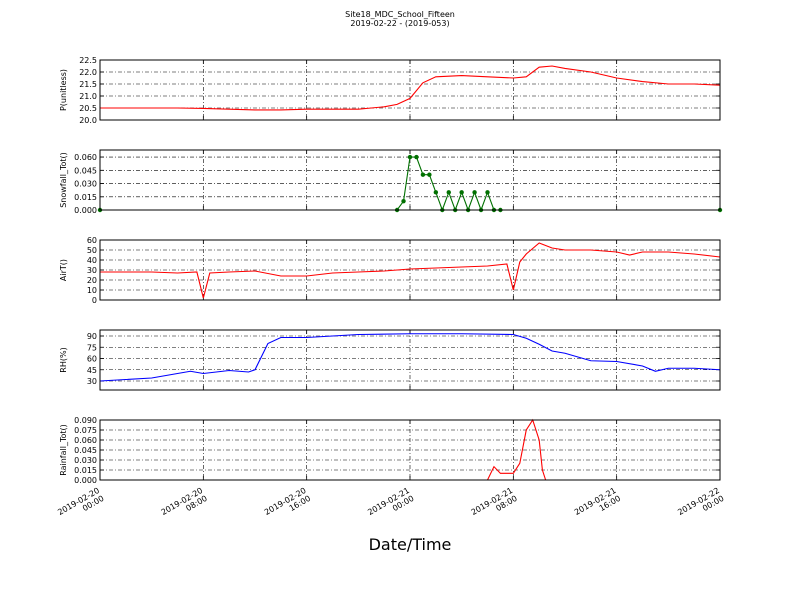  I want to click on y-axis-label: AirT(), so click(63, 270).